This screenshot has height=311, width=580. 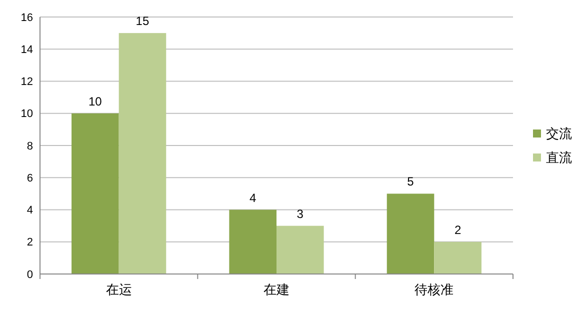 I want to click on data-label: 4, so click(x=253, y=197).